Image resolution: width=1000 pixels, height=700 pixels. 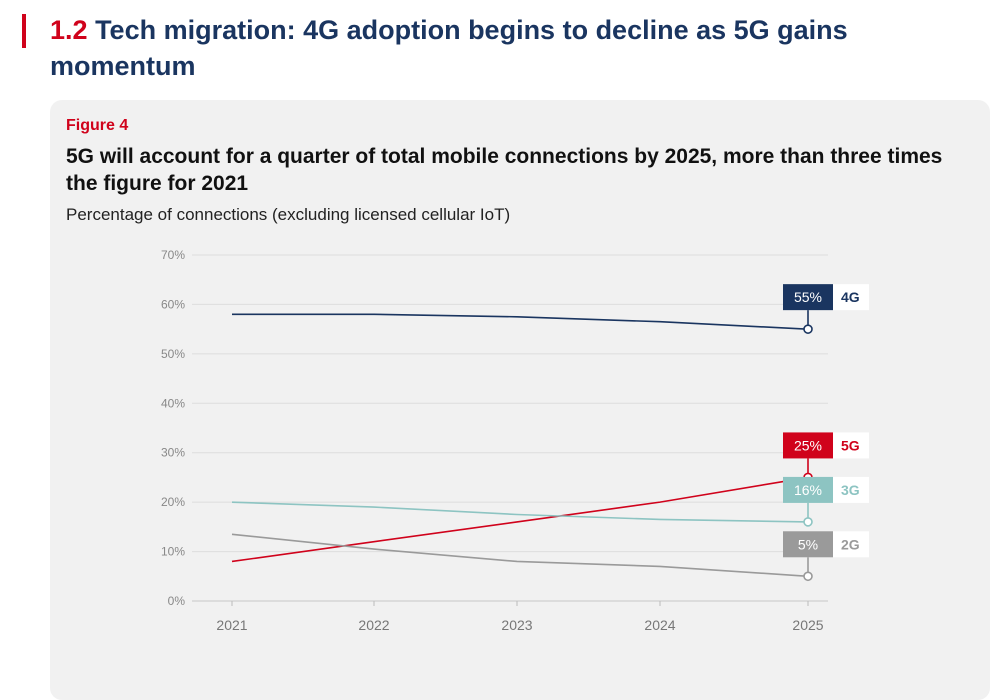 I want to click on series-value-box-3g, so click(x=808, y=489).